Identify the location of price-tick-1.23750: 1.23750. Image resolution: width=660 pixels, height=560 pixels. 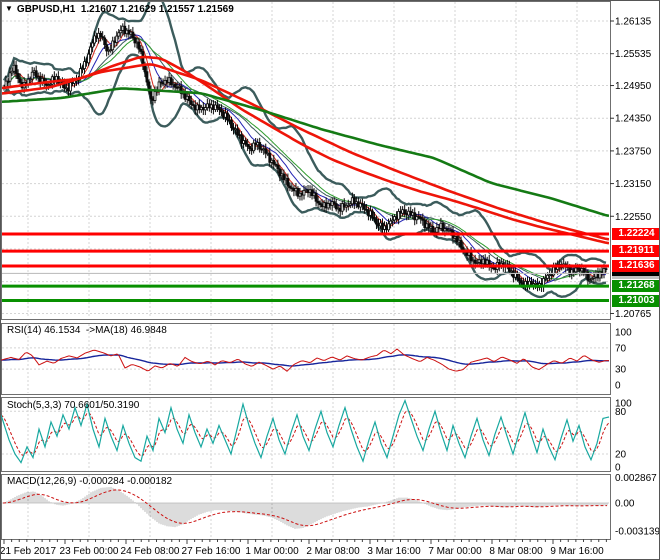
(633, 151).